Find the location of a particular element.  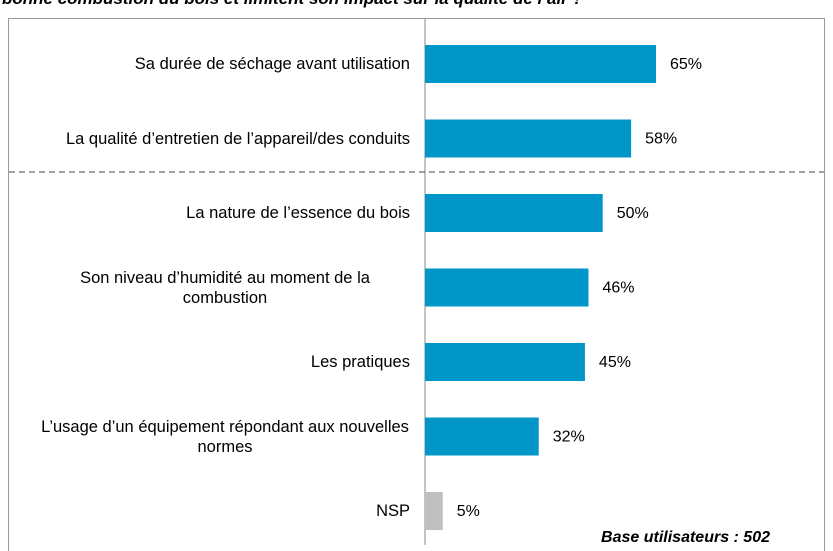

category-label: La nature de l’essence du bois is located at coordinates (225, 213).